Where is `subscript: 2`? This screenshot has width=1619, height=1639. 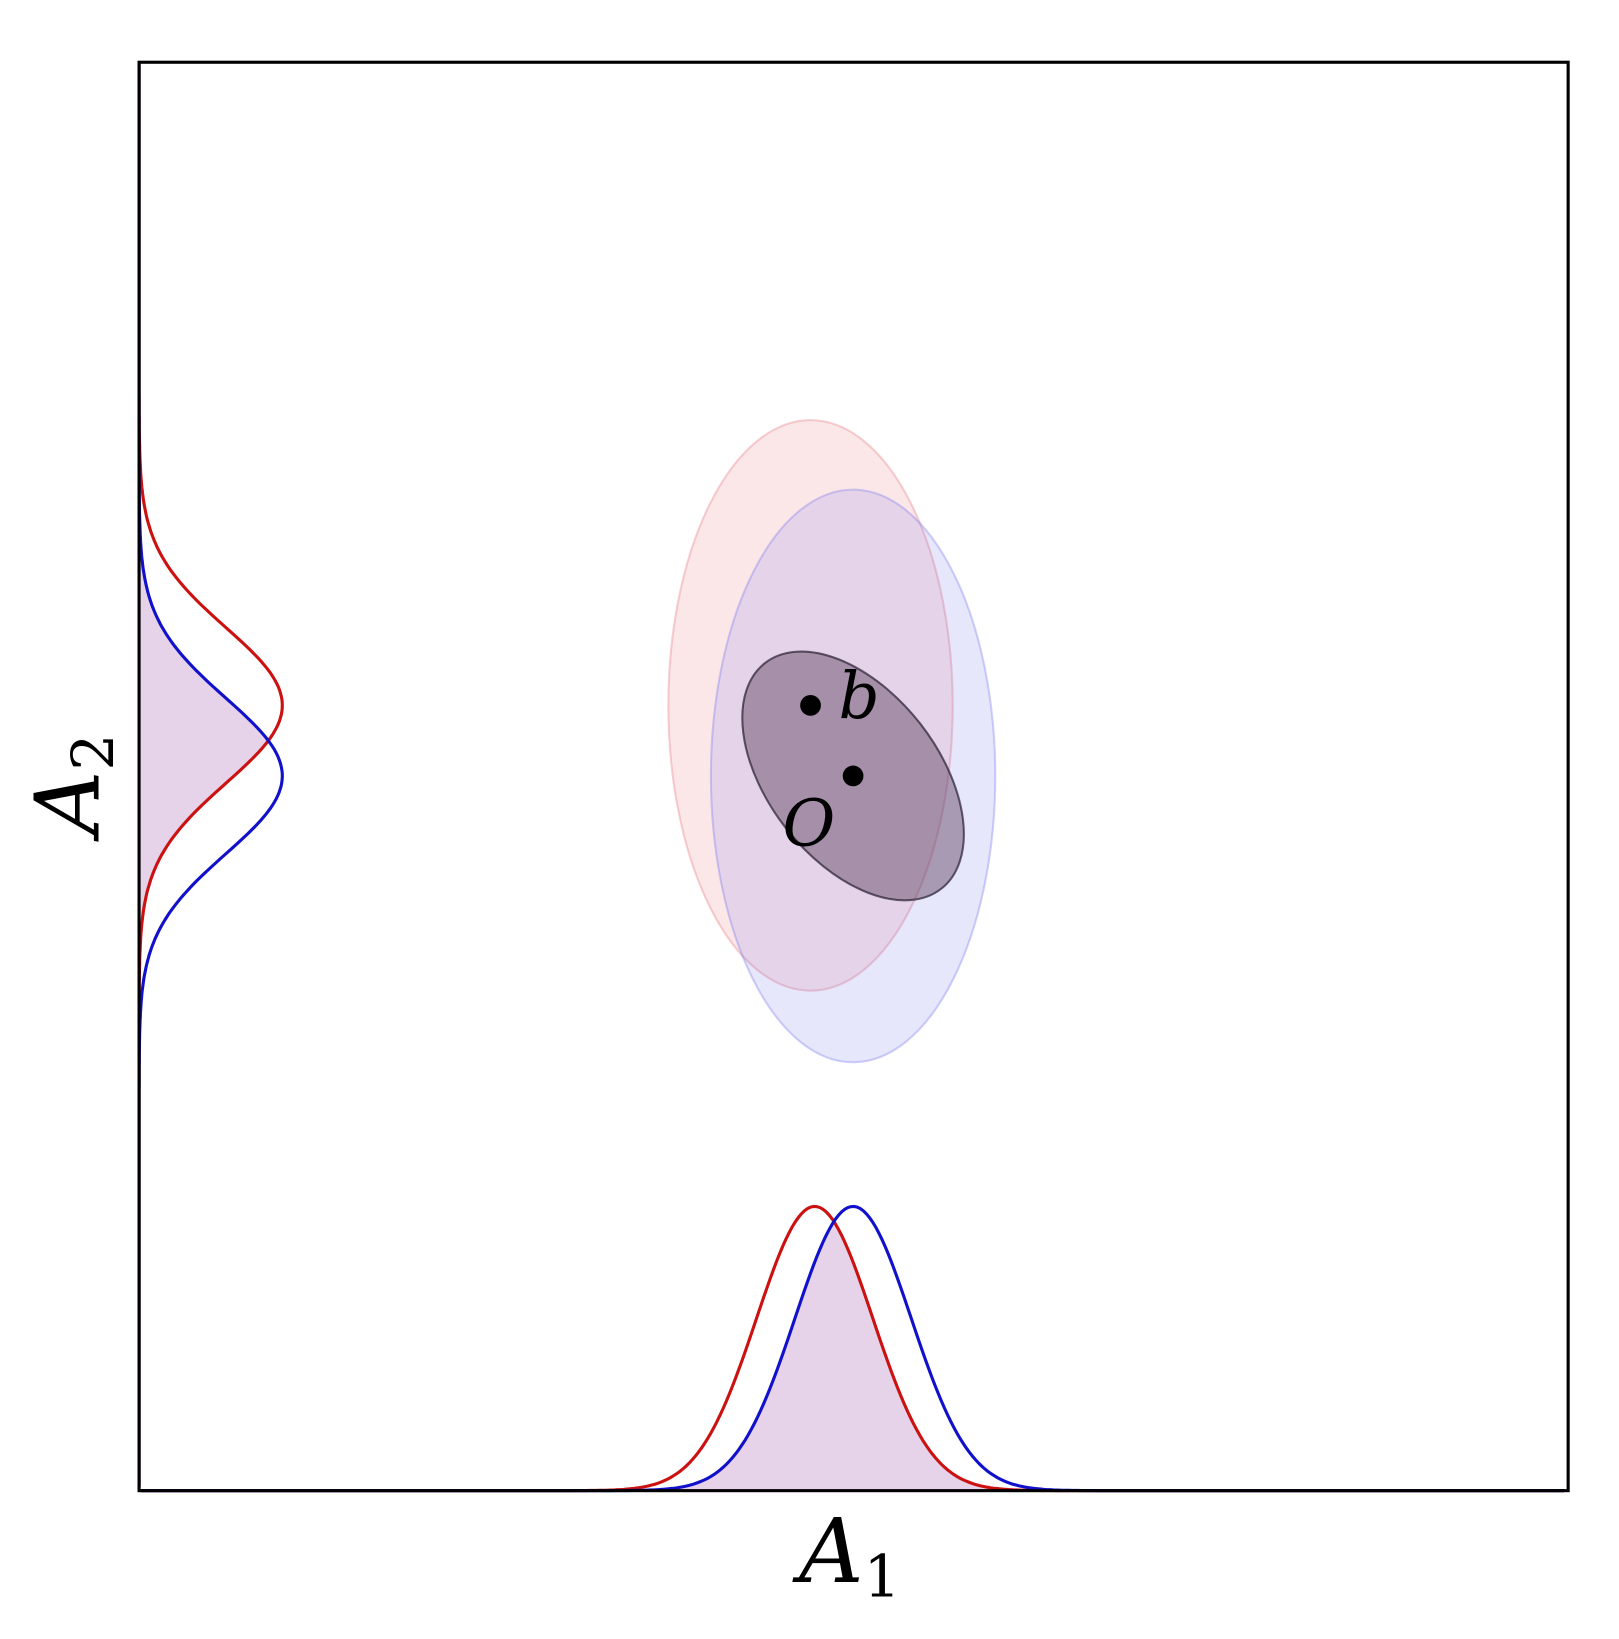 subscript: 2 is located at coordinates (93, 752).